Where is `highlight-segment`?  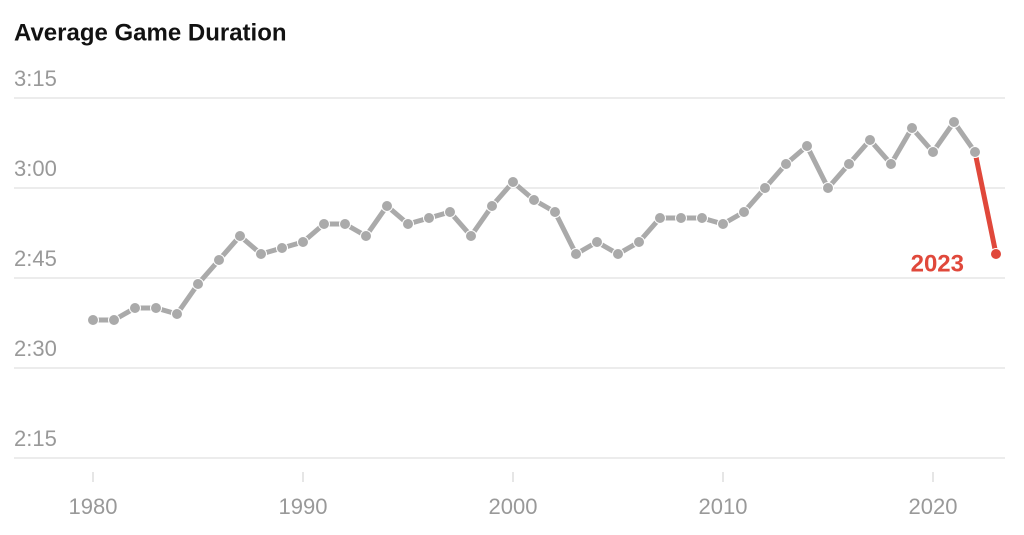
highlight-segment is located at coordinates (985, 203).